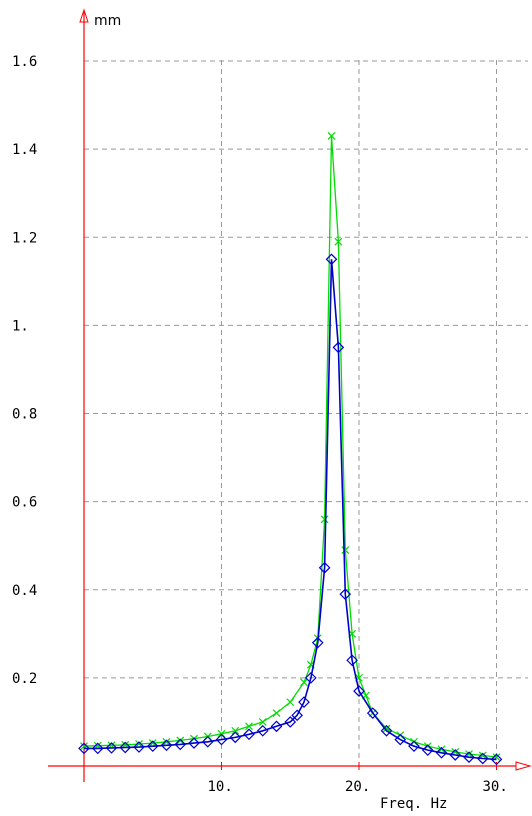 The height and width of the screenshot is (816, 532). What do you see at coordinates (107, 21) in the screenshot?
I see `y-unit-label: mm` at bounding box center [107, 21].